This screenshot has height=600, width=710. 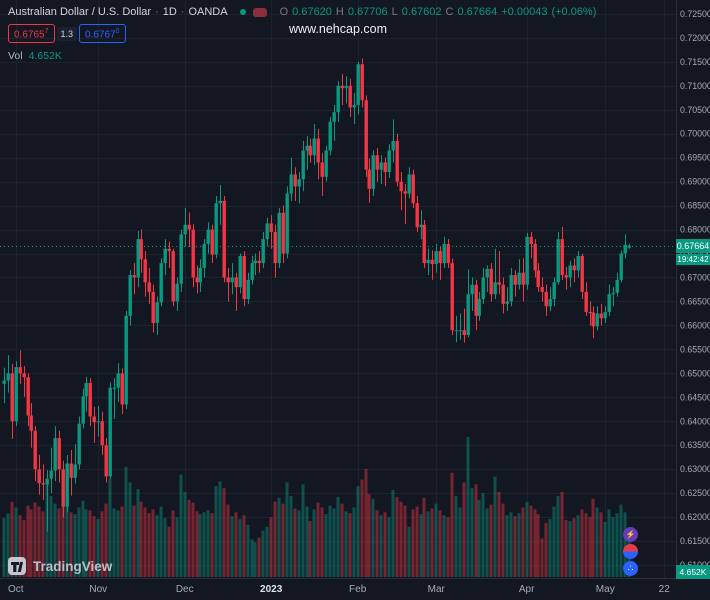 I want to click on svg-text: 0.64000, so click(x=695, y=421).